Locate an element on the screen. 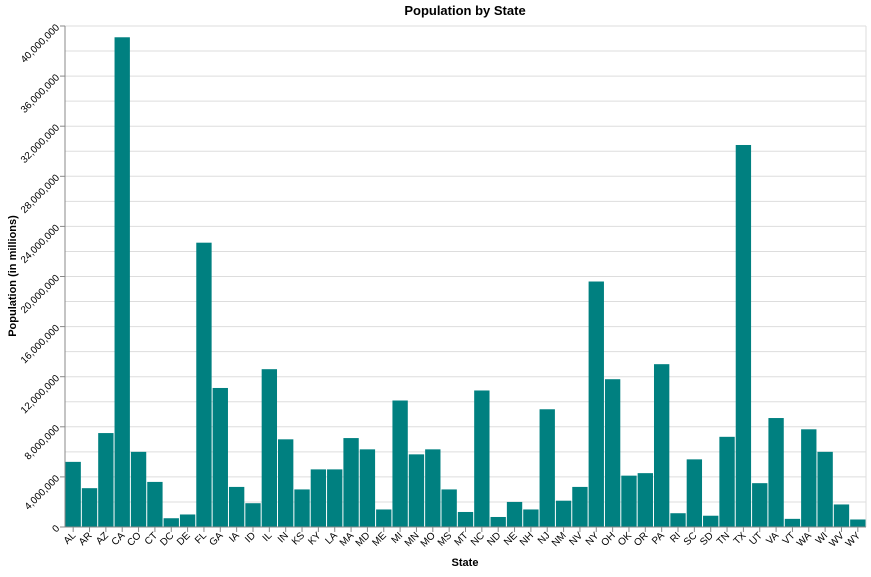 This screenshot has height=577, width=871. x-tick-label: IL is located at coordinates (268, 537).